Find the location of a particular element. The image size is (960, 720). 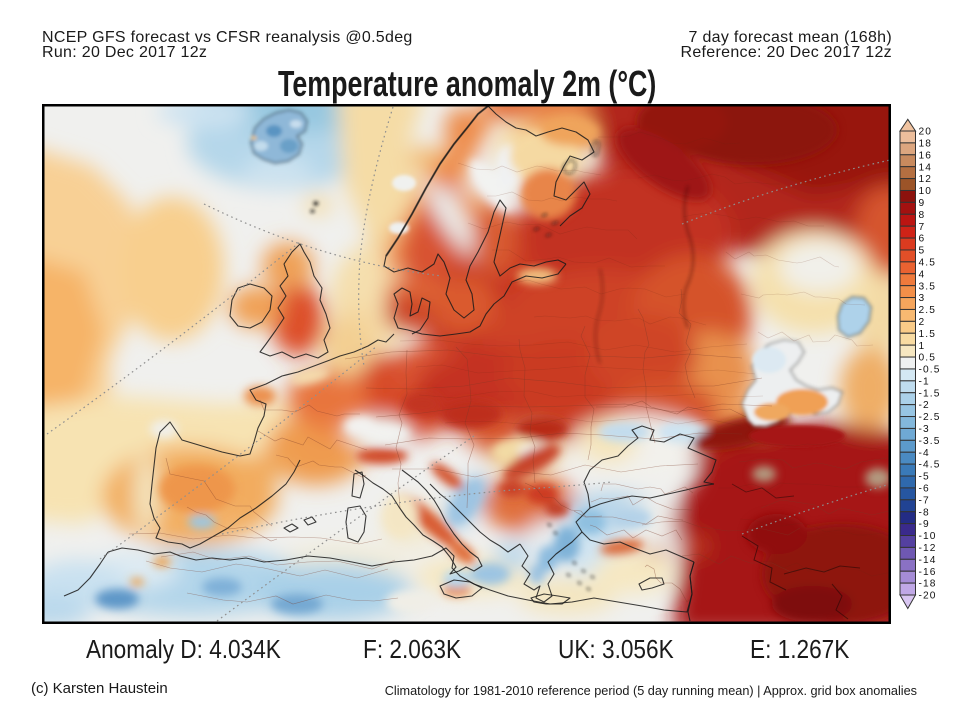

svg-text: 5 is located at coordinates (922, 251).